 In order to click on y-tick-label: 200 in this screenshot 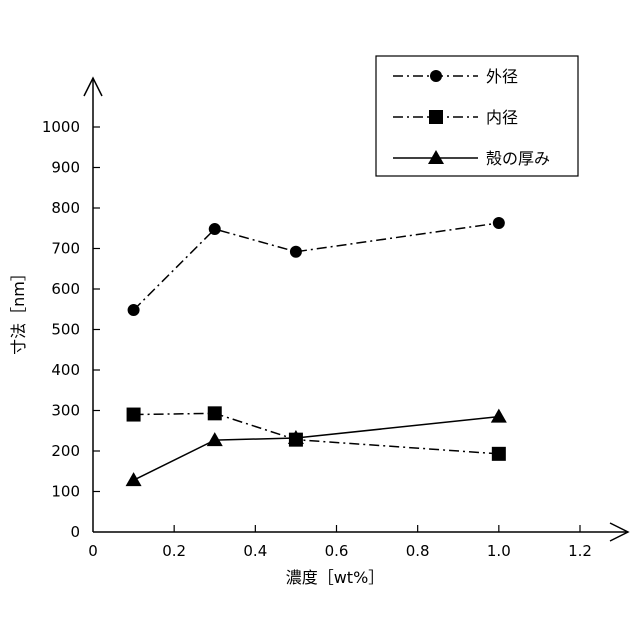, I will do `click(65, 451)`.